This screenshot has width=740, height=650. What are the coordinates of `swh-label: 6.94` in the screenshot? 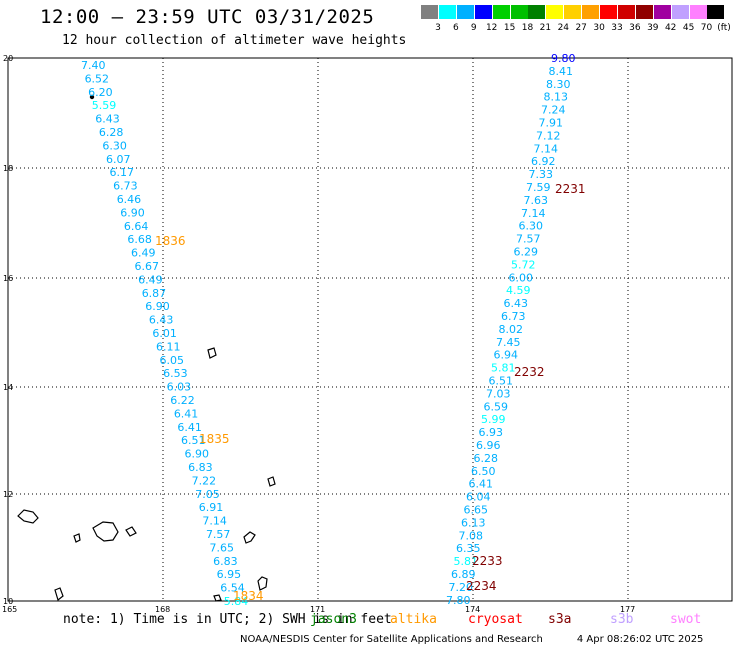 It's located at (506, 355).